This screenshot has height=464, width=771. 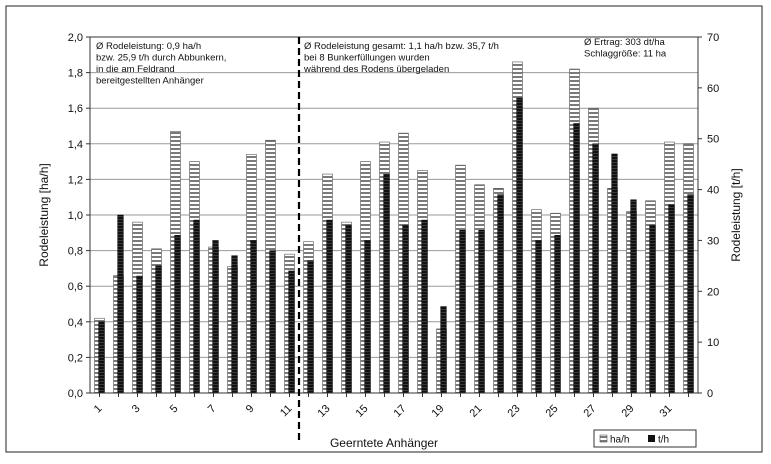 What do you see at coordinates (148, 46) in the screenshot?
I see `annotation-left-line: Ø Rodeleistung: 0,9 ha/h` at bounding box center [148, 46].